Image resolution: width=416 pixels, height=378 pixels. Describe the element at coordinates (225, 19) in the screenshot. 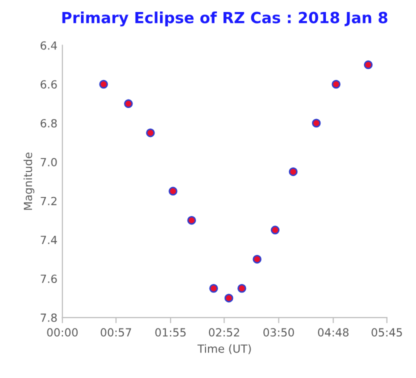

I see `chart-title: Primary Eclipse of RZ Cas : 2018 Jan 8` at that location.